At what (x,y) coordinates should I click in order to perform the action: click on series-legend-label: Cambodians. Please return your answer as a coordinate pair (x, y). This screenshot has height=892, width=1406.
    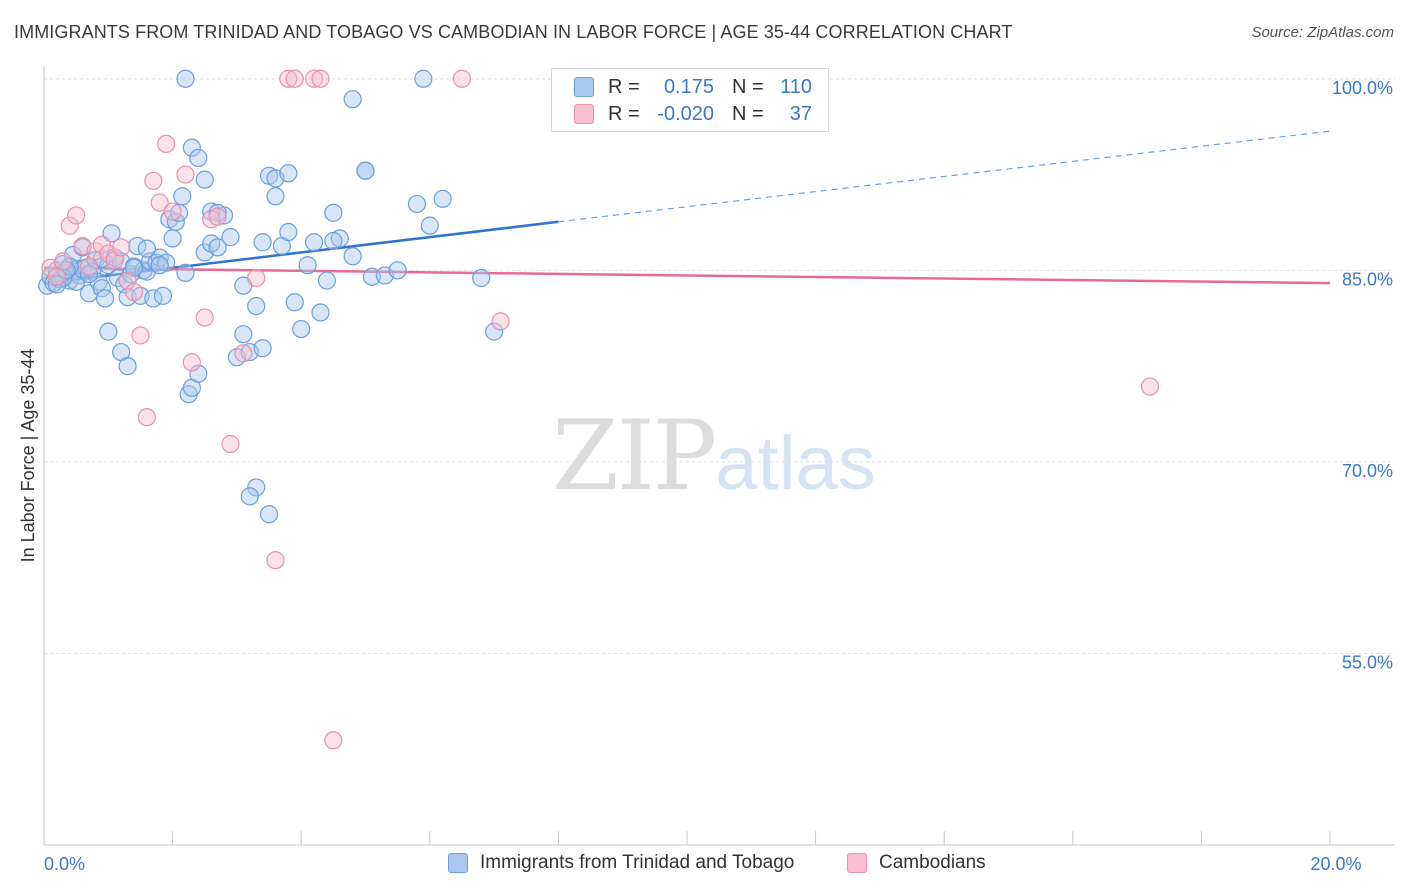
    Looking at the image, I should click on (932, 862).